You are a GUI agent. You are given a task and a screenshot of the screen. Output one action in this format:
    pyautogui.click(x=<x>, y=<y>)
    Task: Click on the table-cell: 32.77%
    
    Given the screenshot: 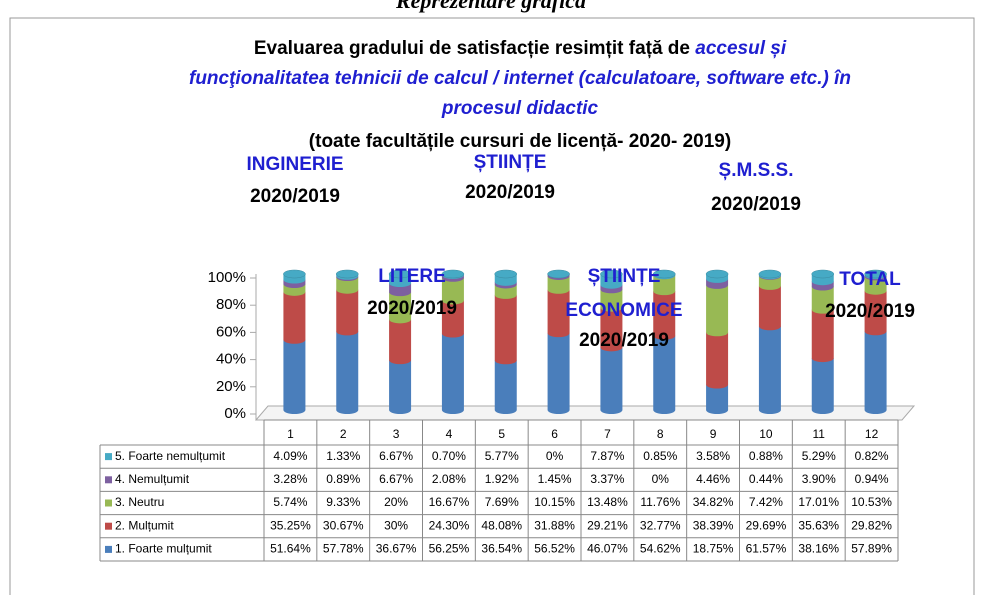 What is the action you would take?
    pyautogui.click(x=660, y=525)
    